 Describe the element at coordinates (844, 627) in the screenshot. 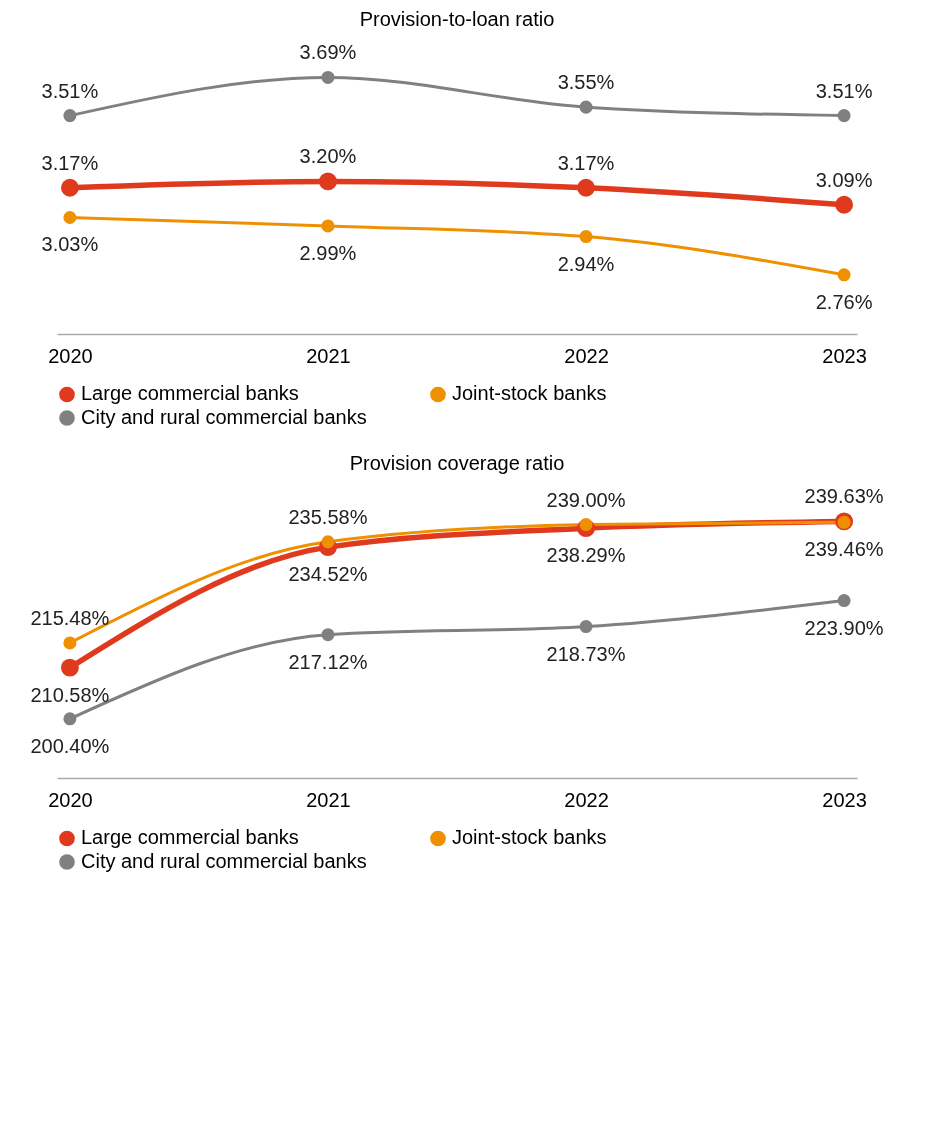

I see `data-label: 223.90%` at that location.